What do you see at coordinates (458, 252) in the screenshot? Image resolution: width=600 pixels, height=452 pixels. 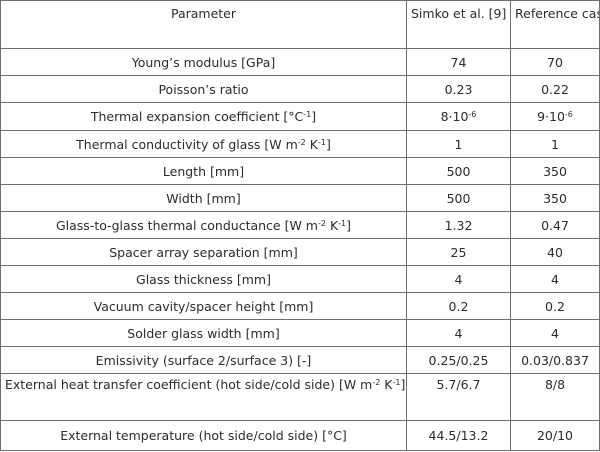 I see `simko-cell: 25` at bounding box center [458, 252].